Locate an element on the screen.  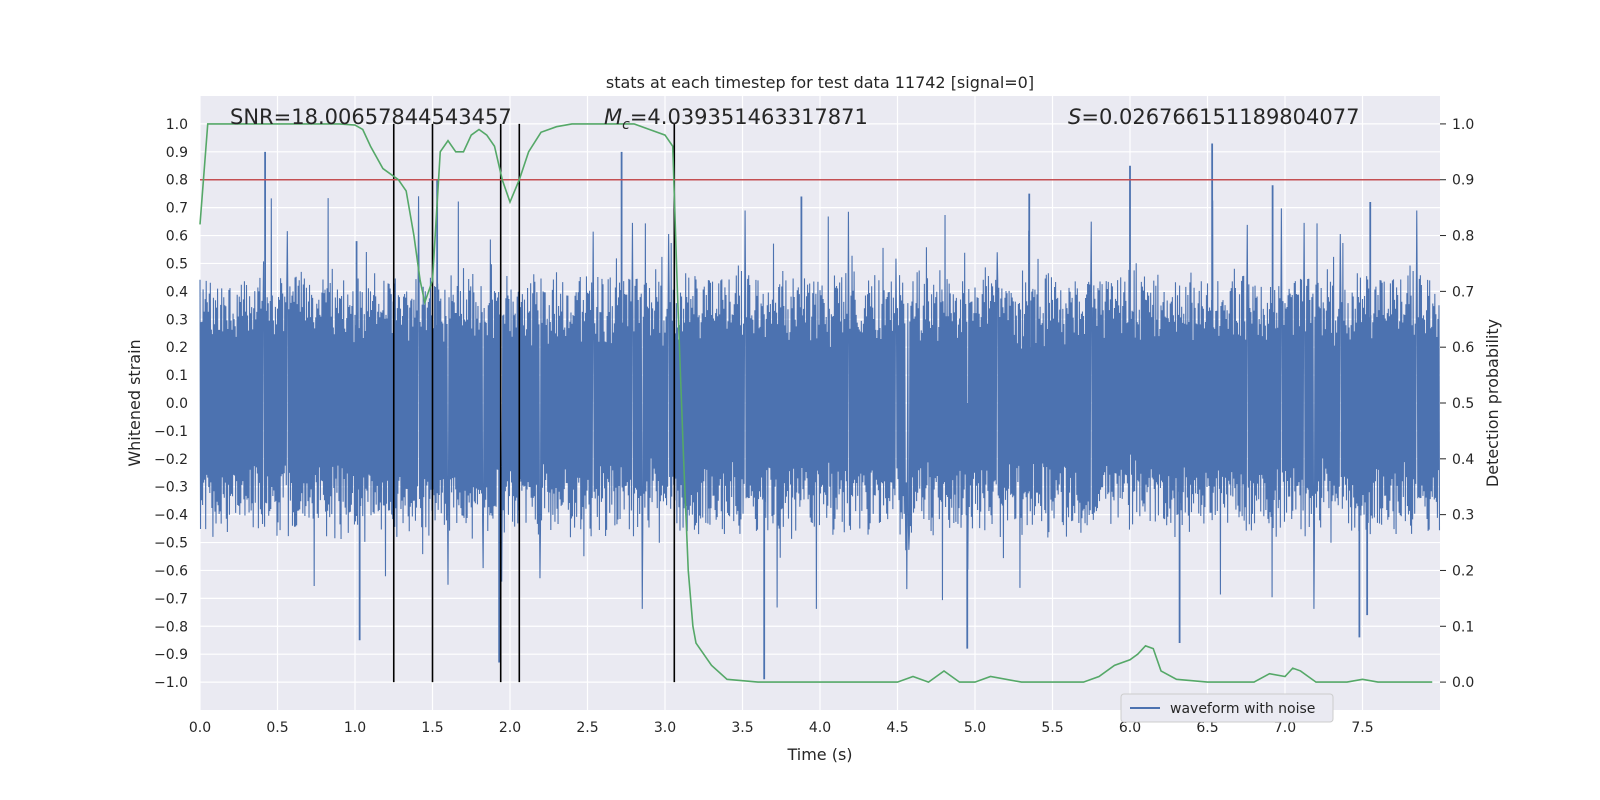
y-tick-label: 0.6 is located at coordinates (177, 237).